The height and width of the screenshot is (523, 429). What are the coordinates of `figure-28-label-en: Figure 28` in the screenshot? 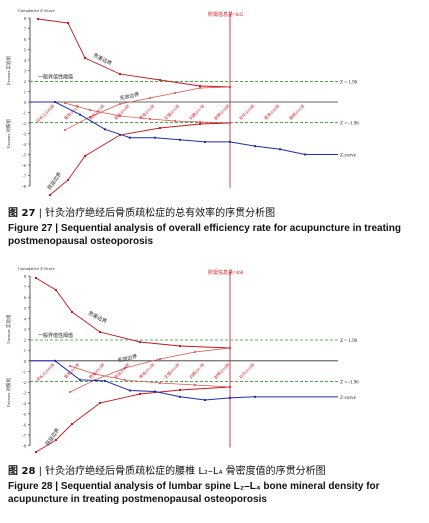 It's located at (30, 486).